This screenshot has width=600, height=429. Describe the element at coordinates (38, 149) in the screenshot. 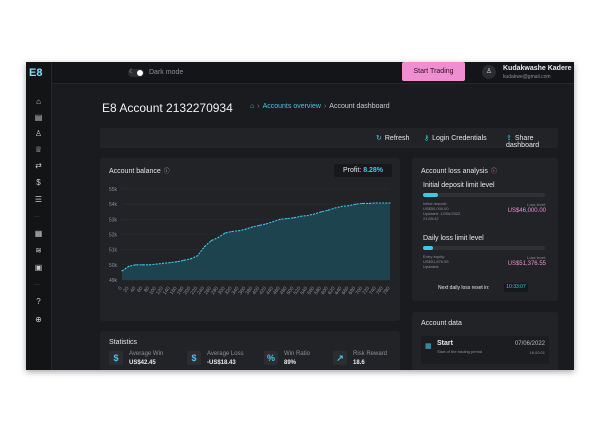

I see `trophy-icon: ♕` at that location.